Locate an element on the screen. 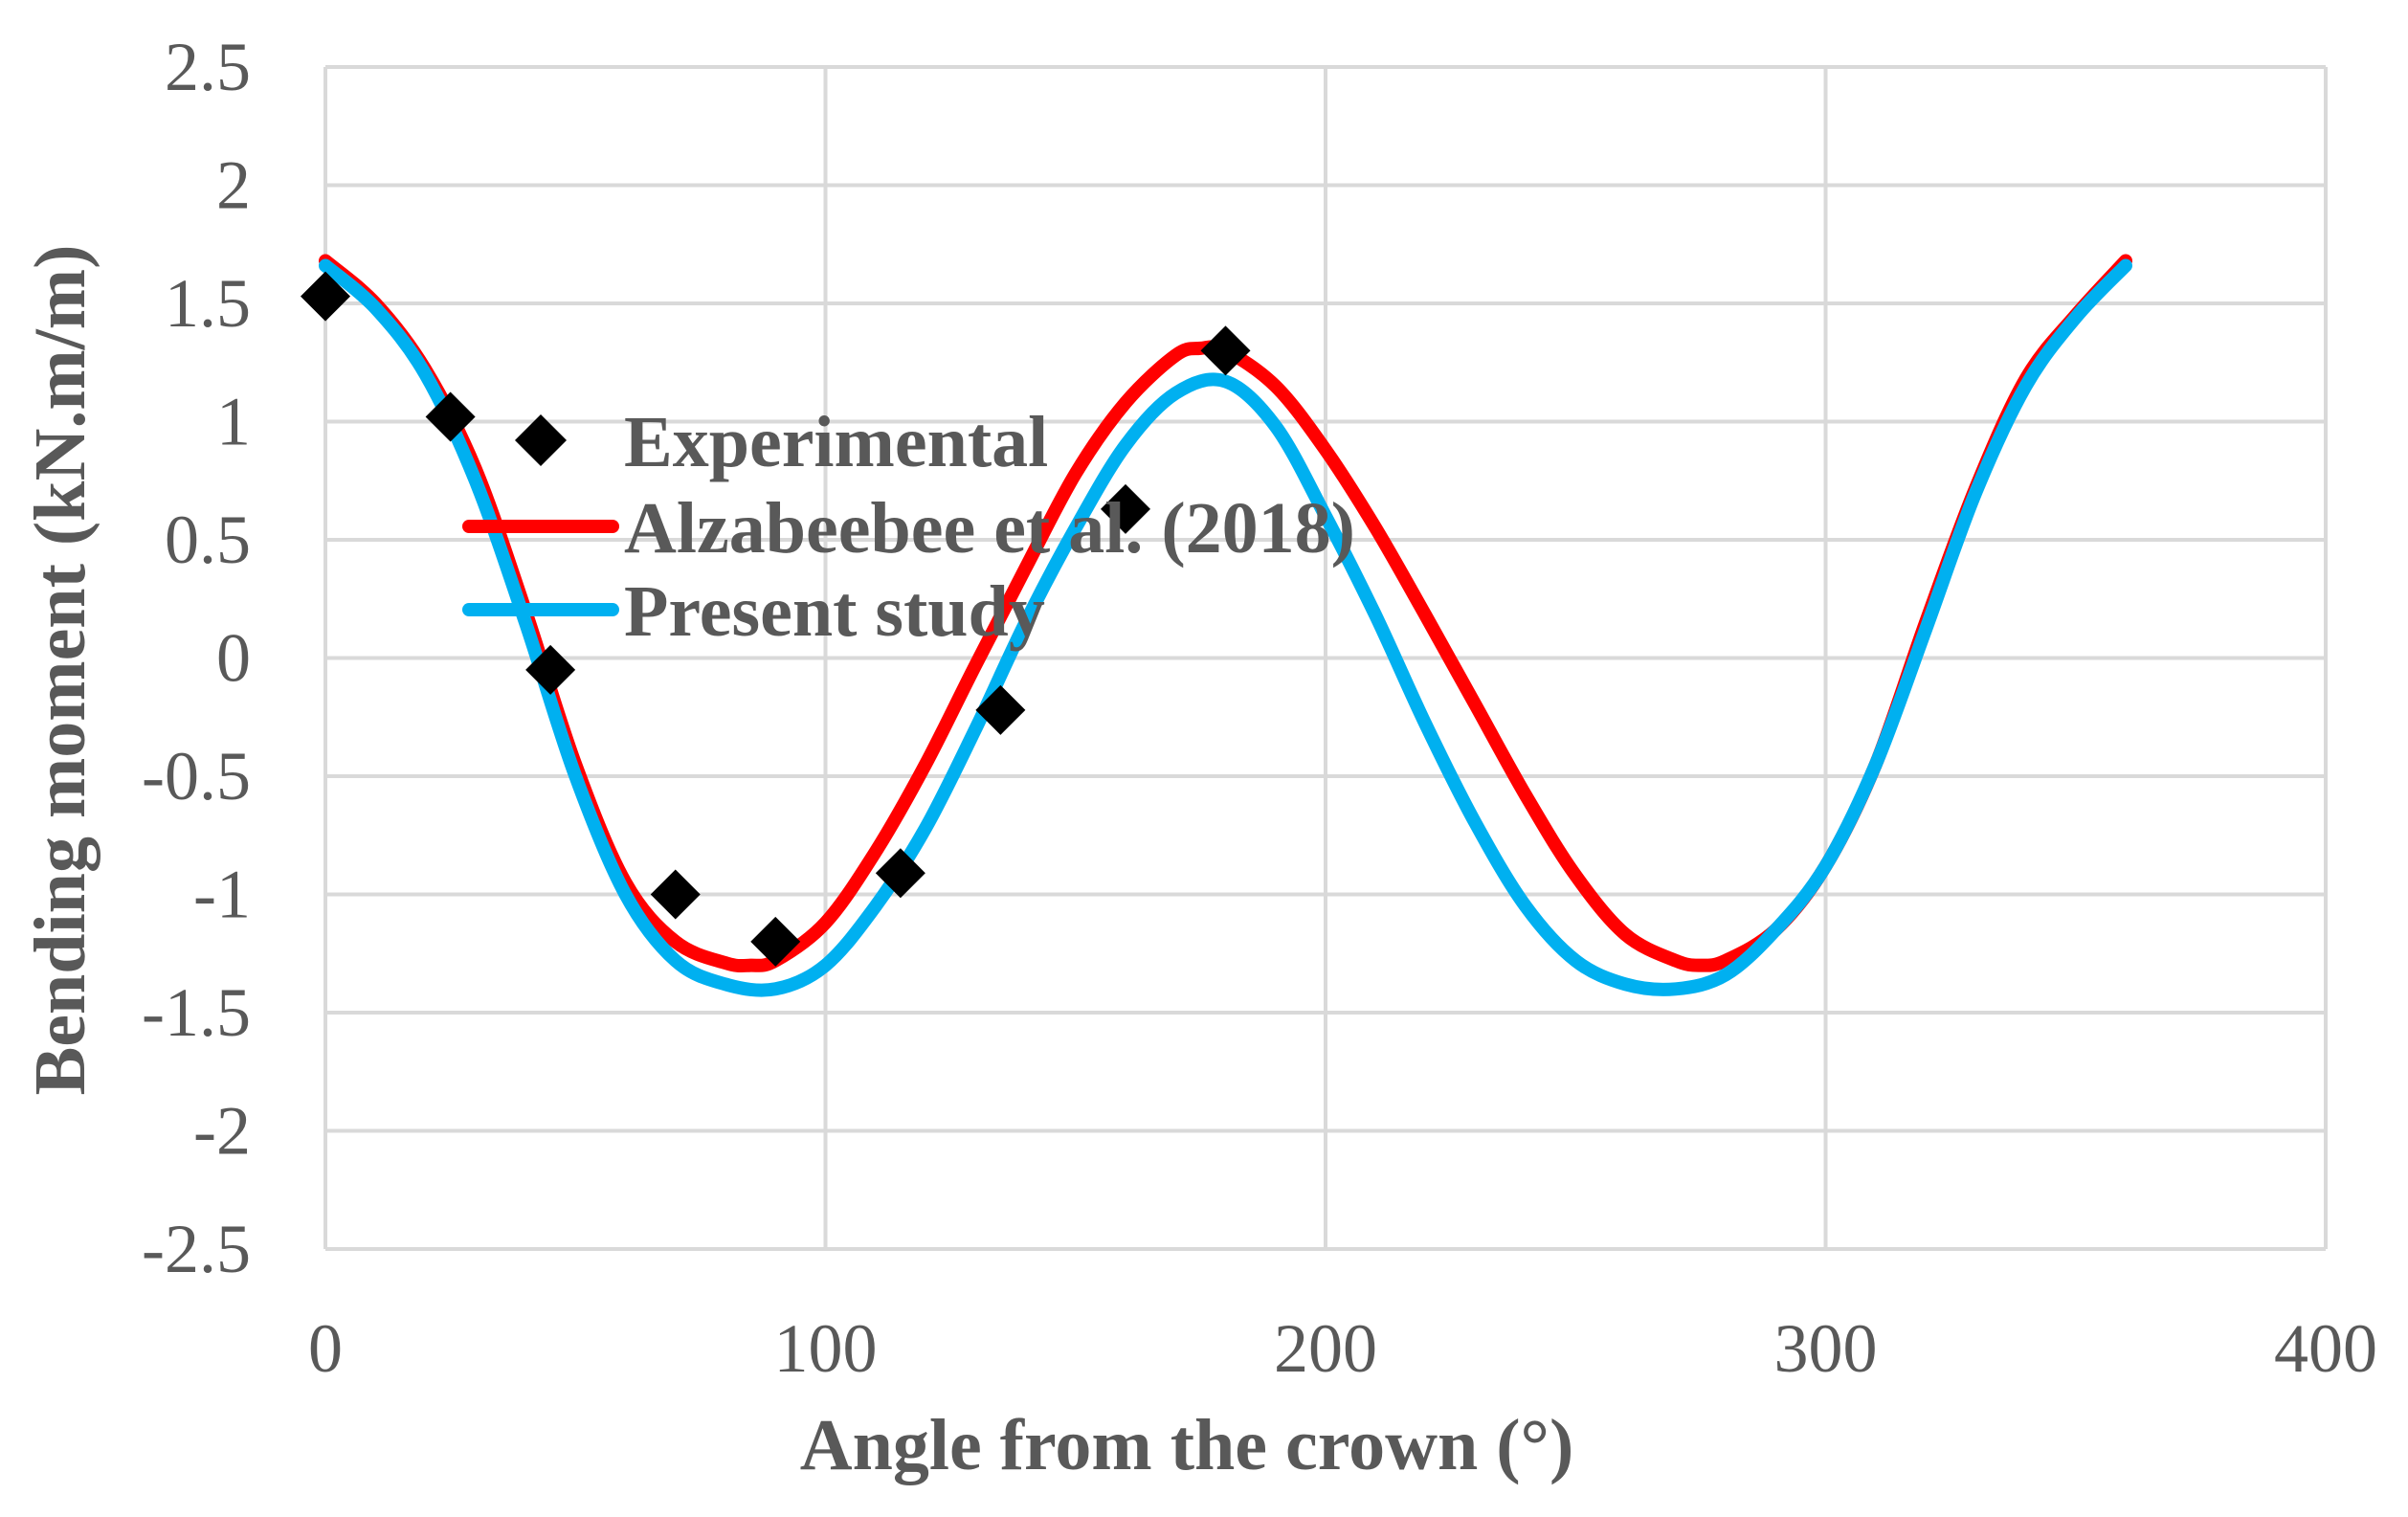 This screenshot has width=2408, height=1517. y-tick-label: 1 is located at coordinates (233, 422).